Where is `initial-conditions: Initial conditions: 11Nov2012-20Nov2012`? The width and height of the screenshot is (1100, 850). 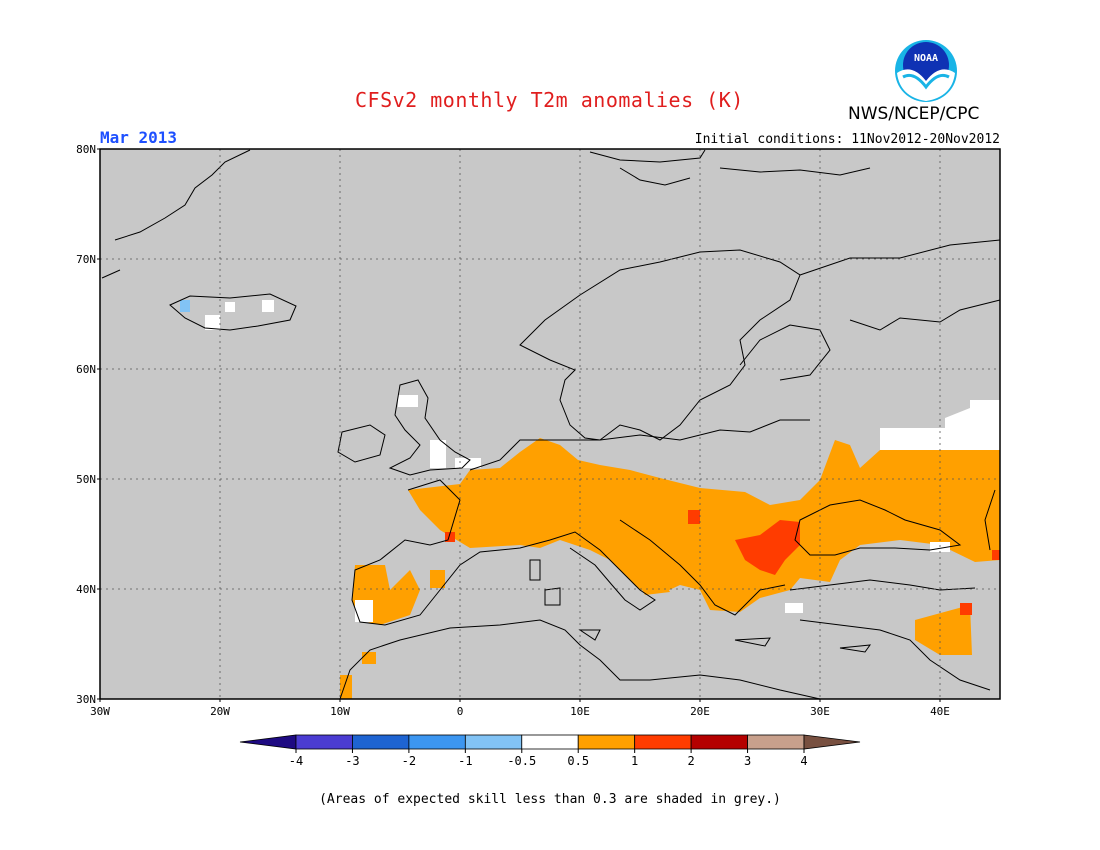 initial-conditions: Initial conditions: 11Nov2012-20Nov2012 is located at coordinates (847, 139).